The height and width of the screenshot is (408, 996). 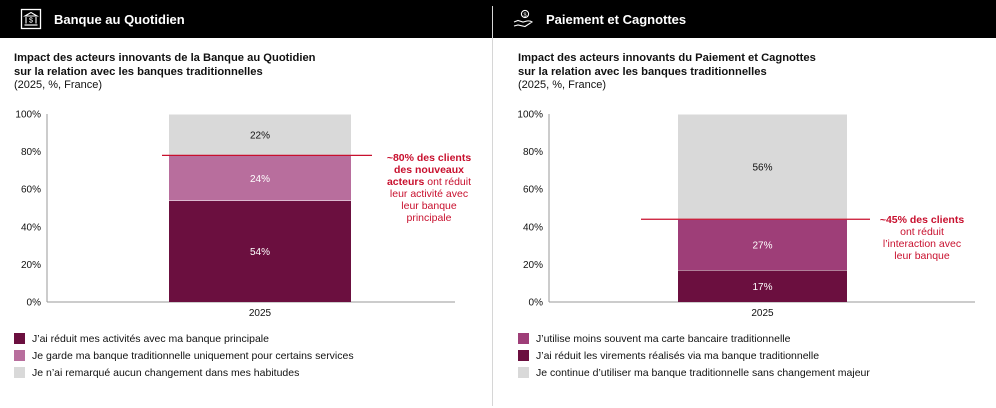 I want to click on header-label: Banque au Quotidien, so click(x=119, y=19).